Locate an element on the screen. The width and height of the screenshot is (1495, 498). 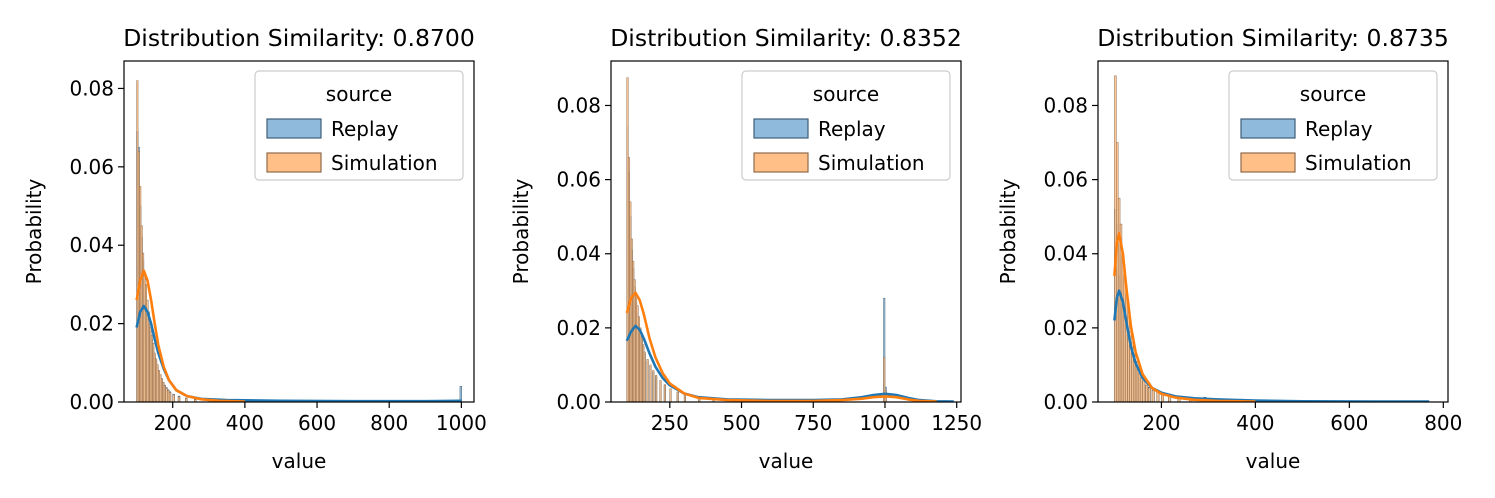
chart-title: Distribution Similarity: 0.8700 is located at coordinates (299, 38).